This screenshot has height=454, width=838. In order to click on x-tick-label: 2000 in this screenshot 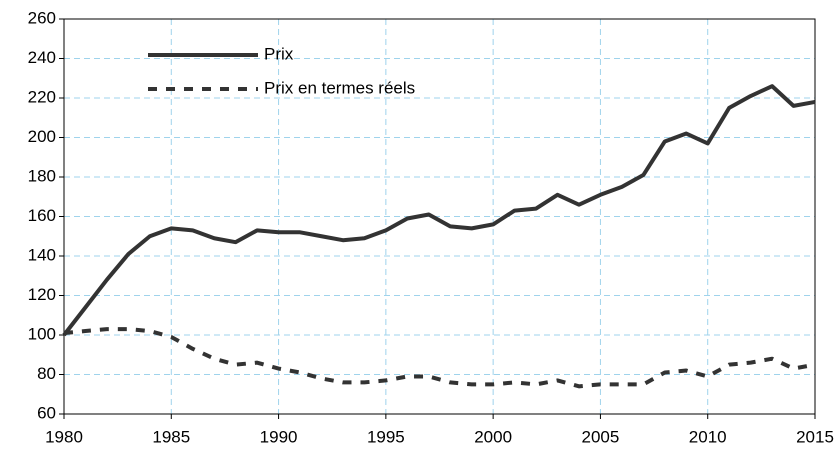, I will do `click(493, 436)`.